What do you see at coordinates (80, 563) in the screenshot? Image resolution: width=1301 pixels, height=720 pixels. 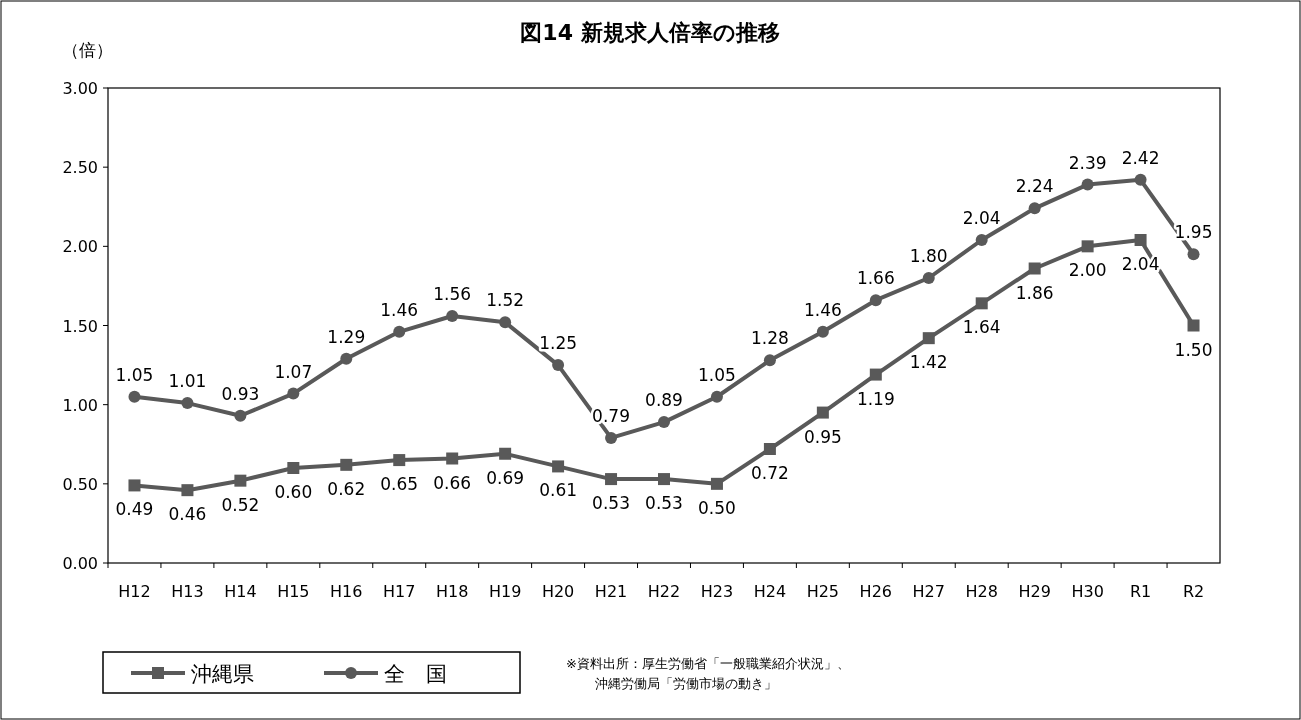 I see `y-tick-label: 0.00` at bounding box center [80, 563].